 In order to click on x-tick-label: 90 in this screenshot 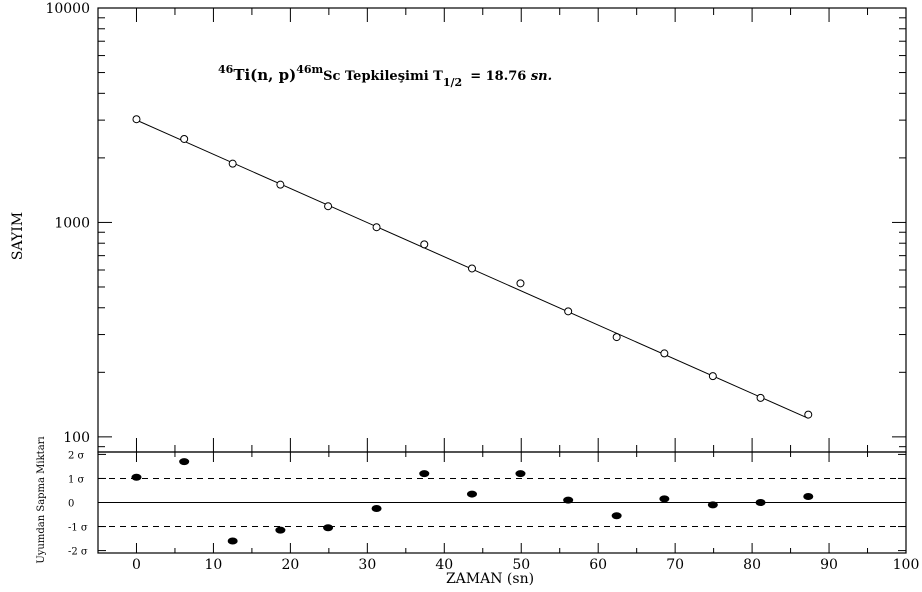, I will do `click(829, 565)`.